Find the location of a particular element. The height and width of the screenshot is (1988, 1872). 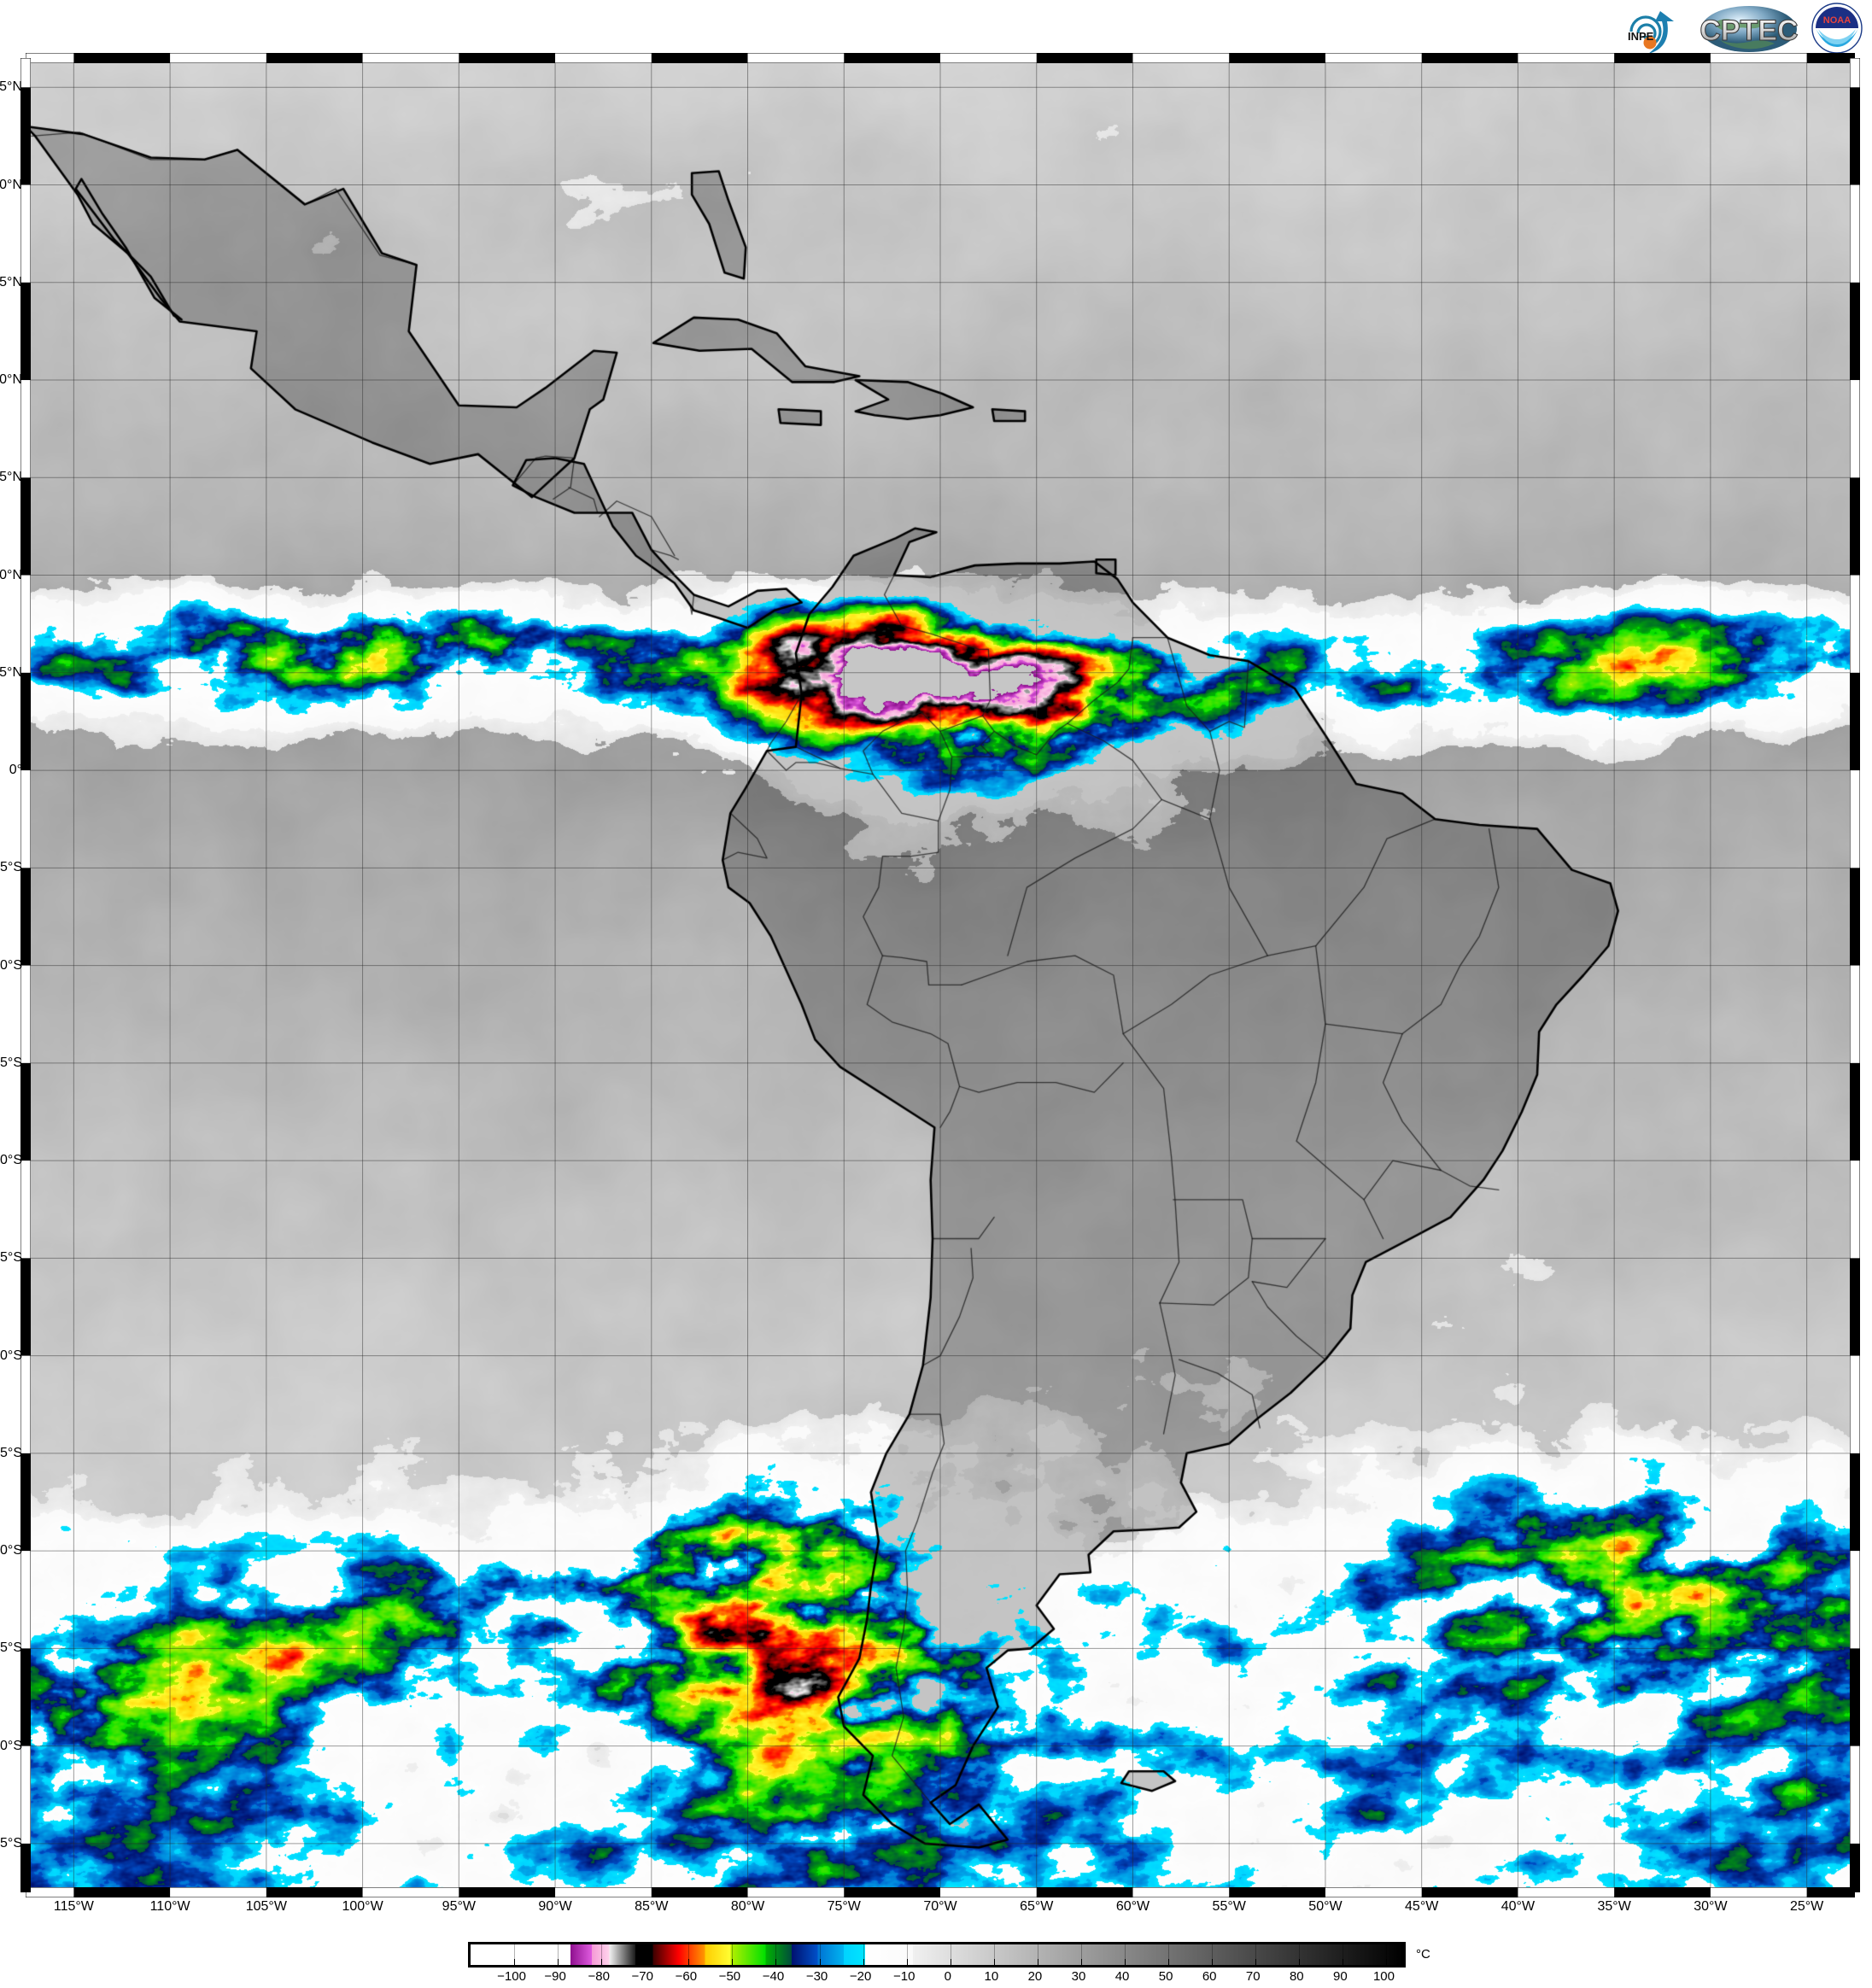

colorbar-label--60: −60 is located at coordinates (686, 1976).